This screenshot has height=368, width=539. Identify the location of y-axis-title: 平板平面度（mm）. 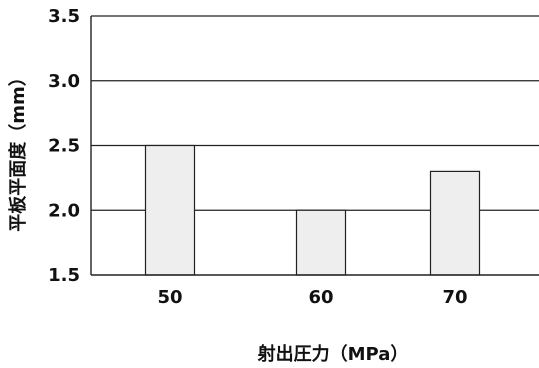
(18, 150).